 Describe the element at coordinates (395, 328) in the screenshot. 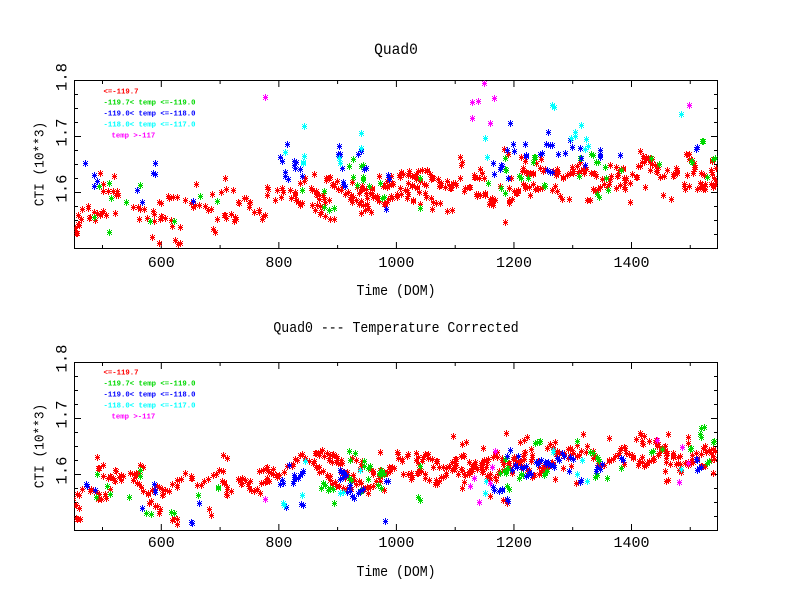

I see `svg-text:Quad0 --- Temperature Correcte: Quad0 --- Temperature Corrected` at that location.